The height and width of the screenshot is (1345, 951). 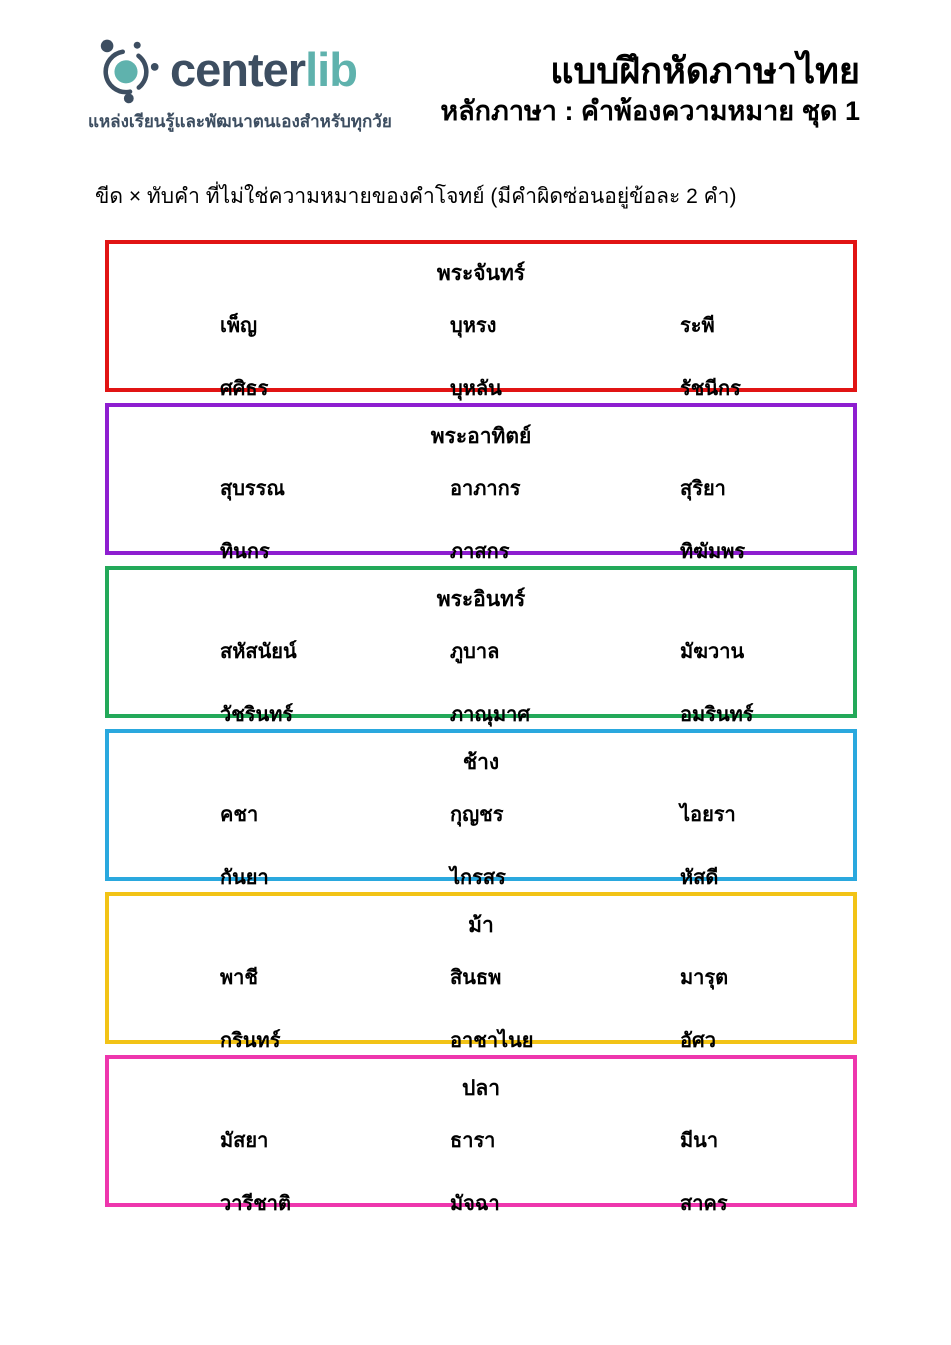 What do you see at coordinates (481, 436) in the screenshot?
I see `box-title: พระอาทิตย์` at bounding box center [481, 436].